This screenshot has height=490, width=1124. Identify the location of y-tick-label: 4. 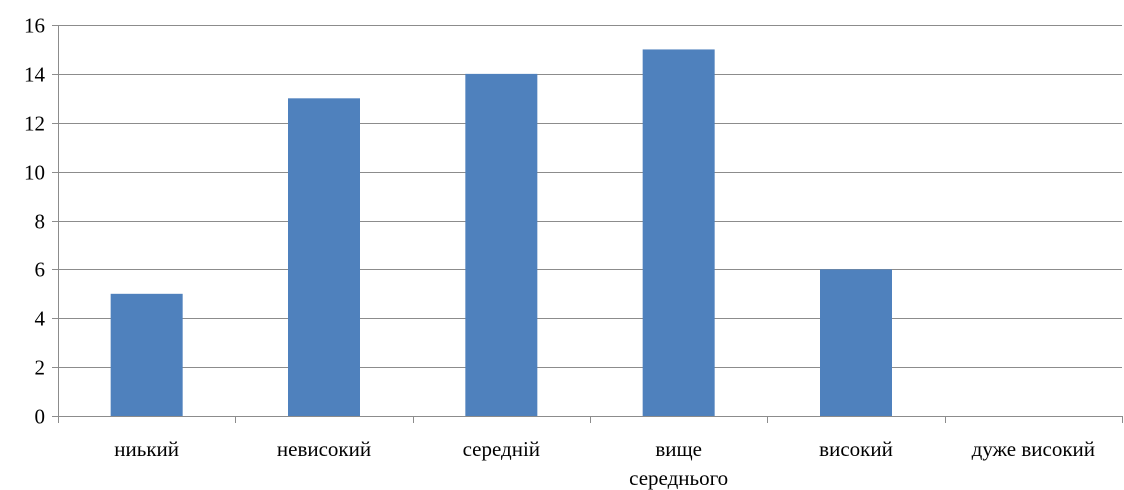
(40, 319).